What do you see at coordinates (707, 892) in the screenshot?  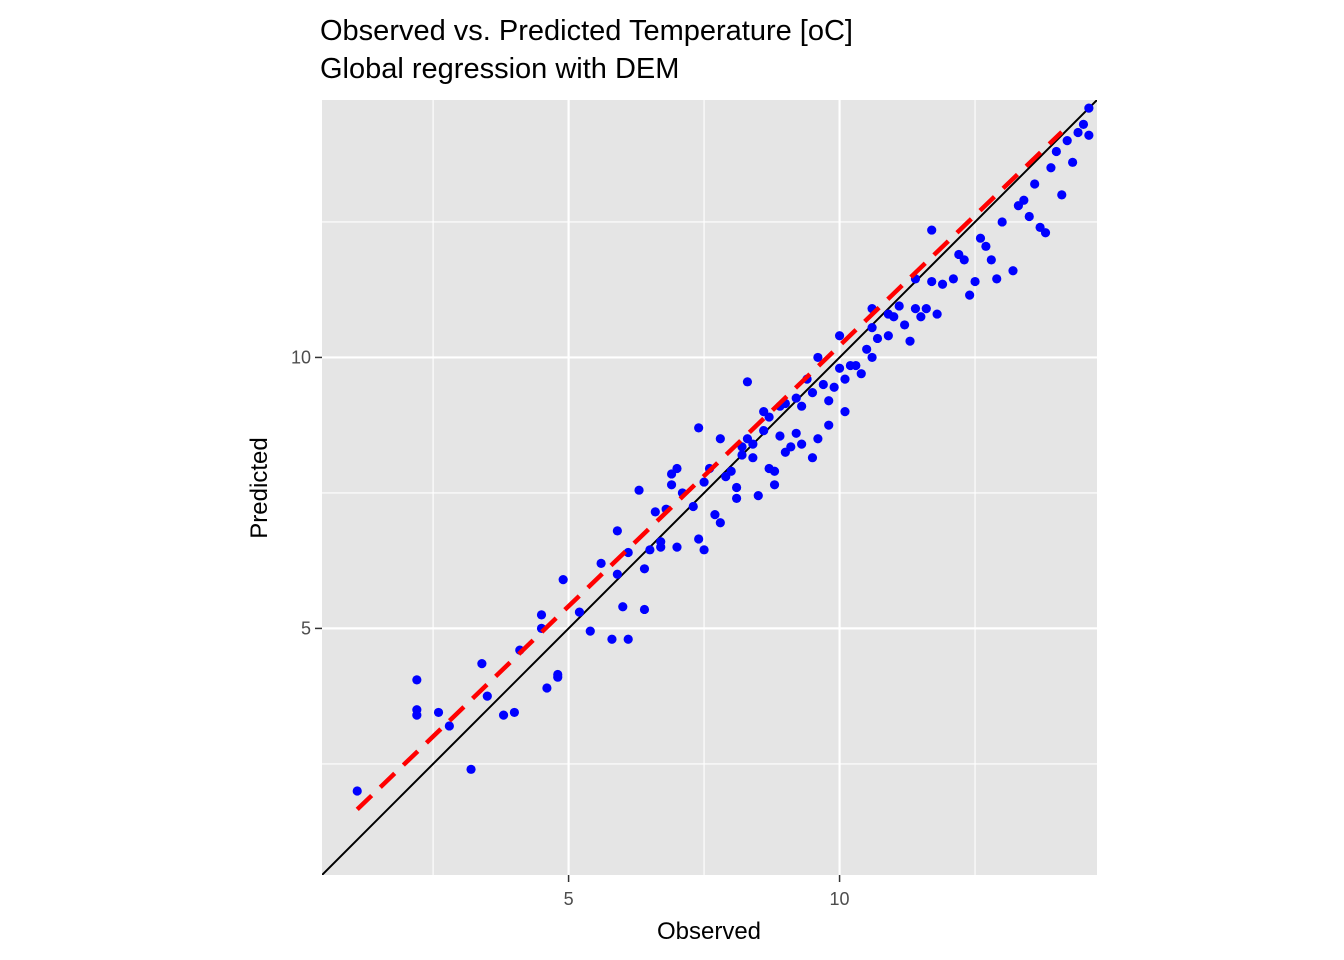 I see `x-axis-ticks: 5 10` at bounding box center [707, 892].